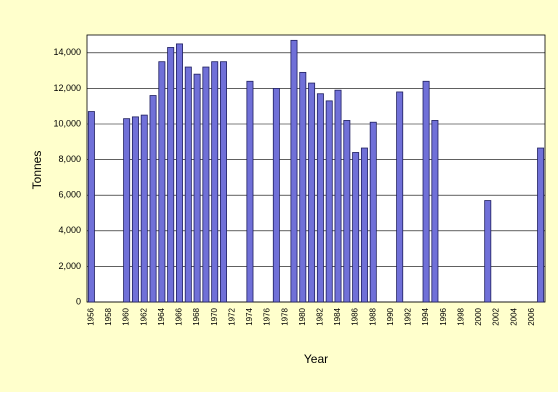  What do you see at coordinates (108, 316) in the screenshot?
I see `x-tick-label: 1958` at bounding box center [108, 316].